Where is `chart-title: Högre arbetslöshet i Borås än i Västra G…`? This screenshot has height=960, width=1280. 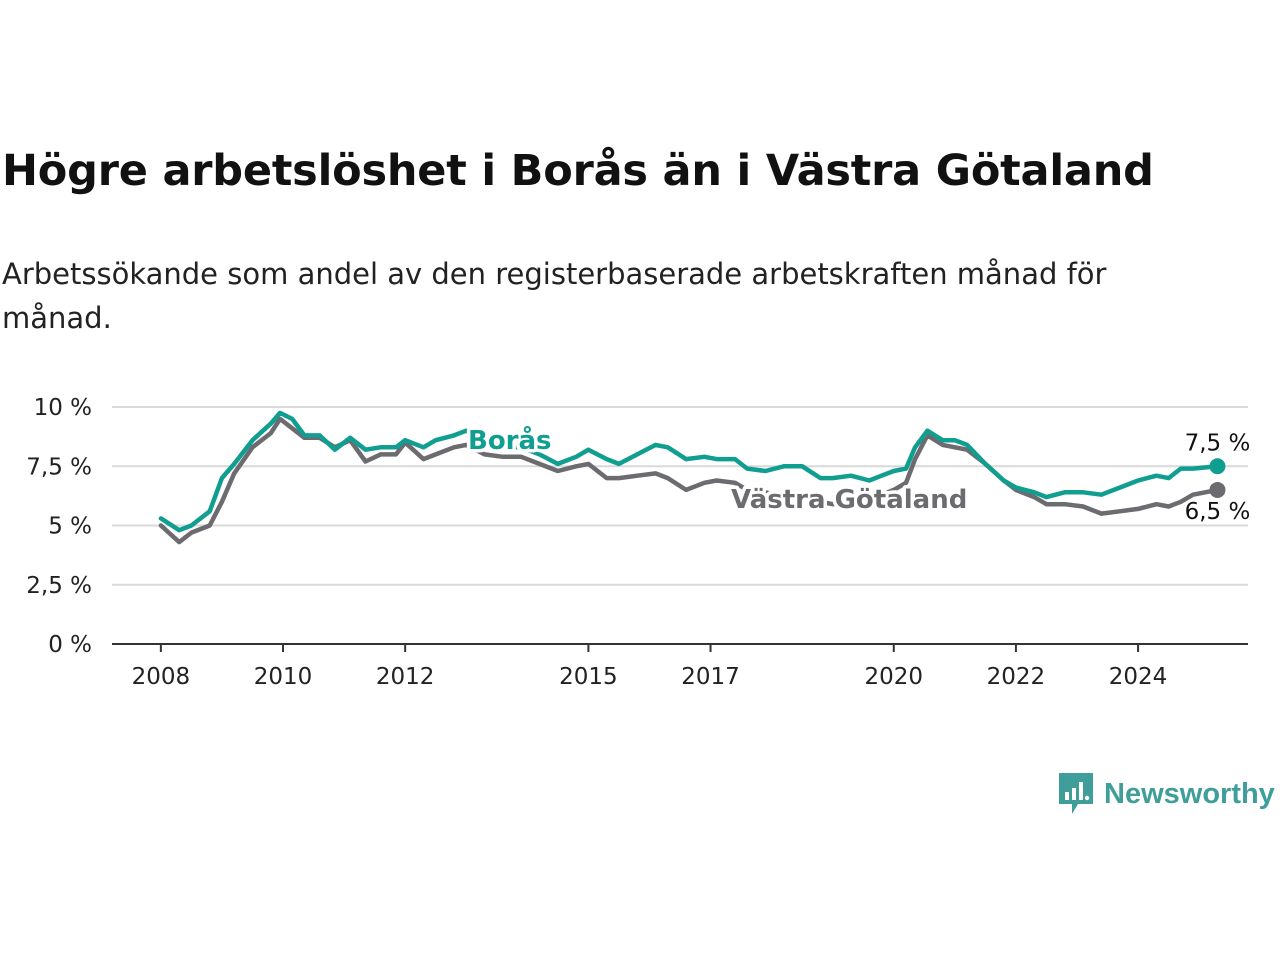
chart-title: Högre arbetslöshet i Borås än i Västra G… is located at coordinates (578, 171).